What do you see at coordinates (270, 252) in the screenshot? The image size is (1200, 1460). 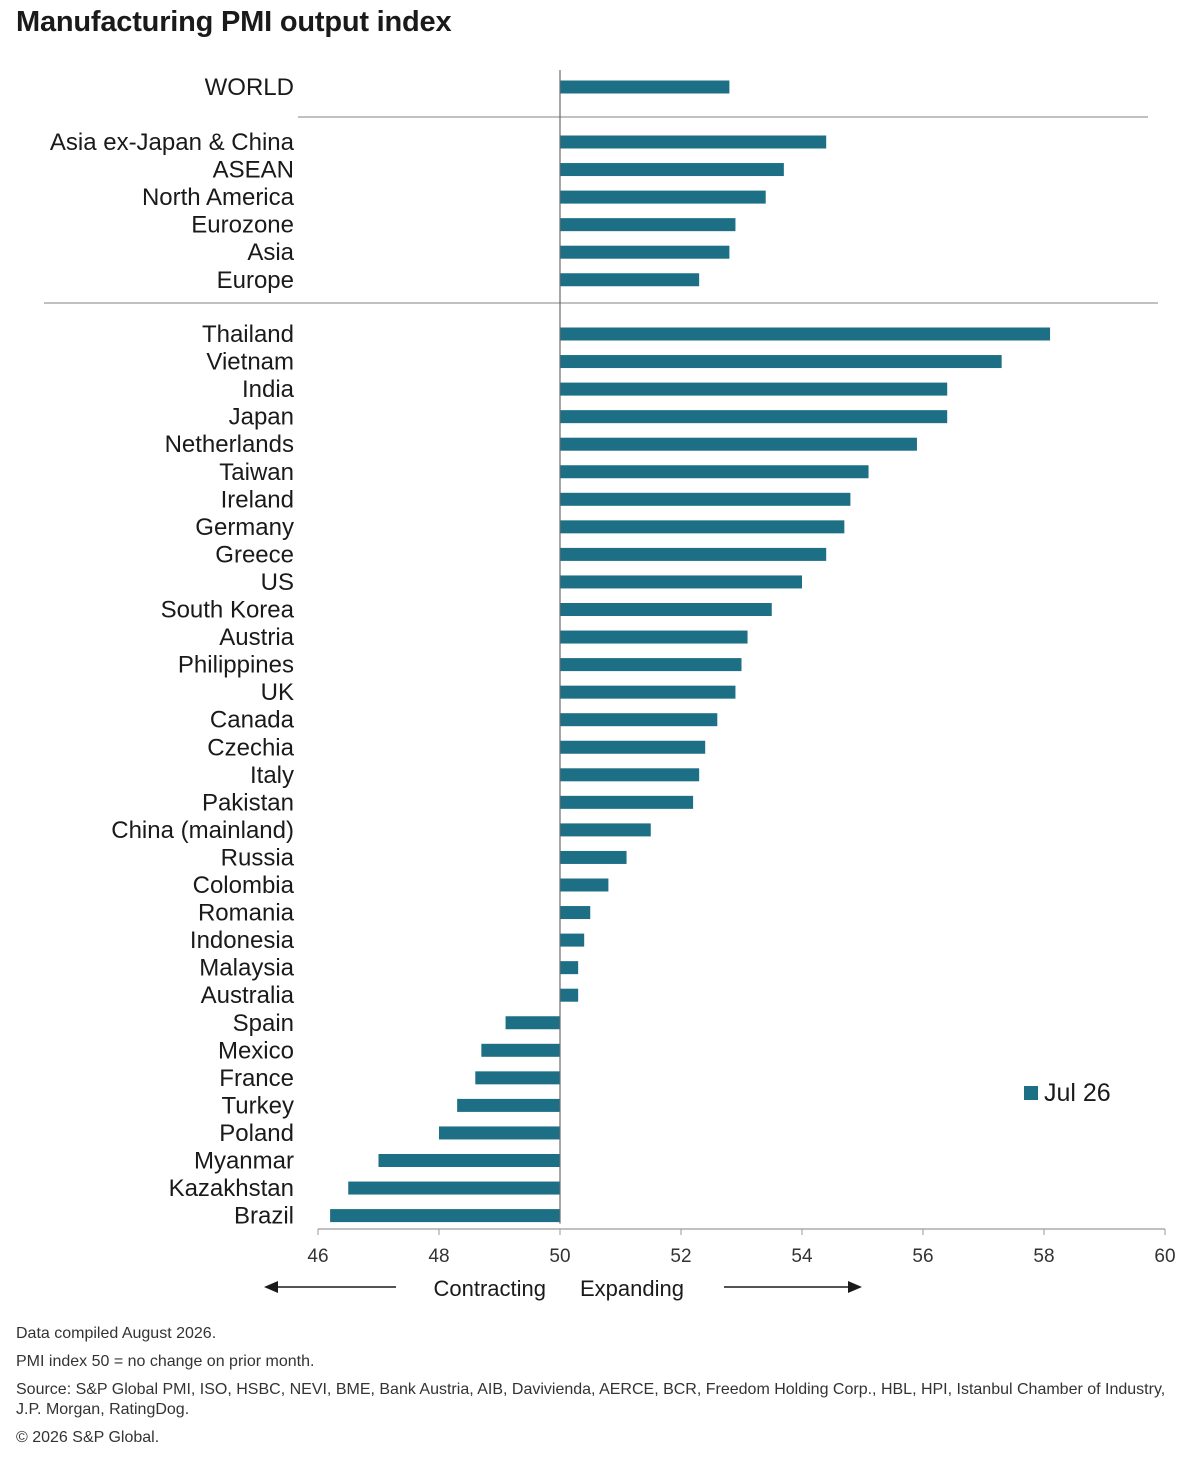 I see `category-label: Asia` at bounding box center [270, 252].